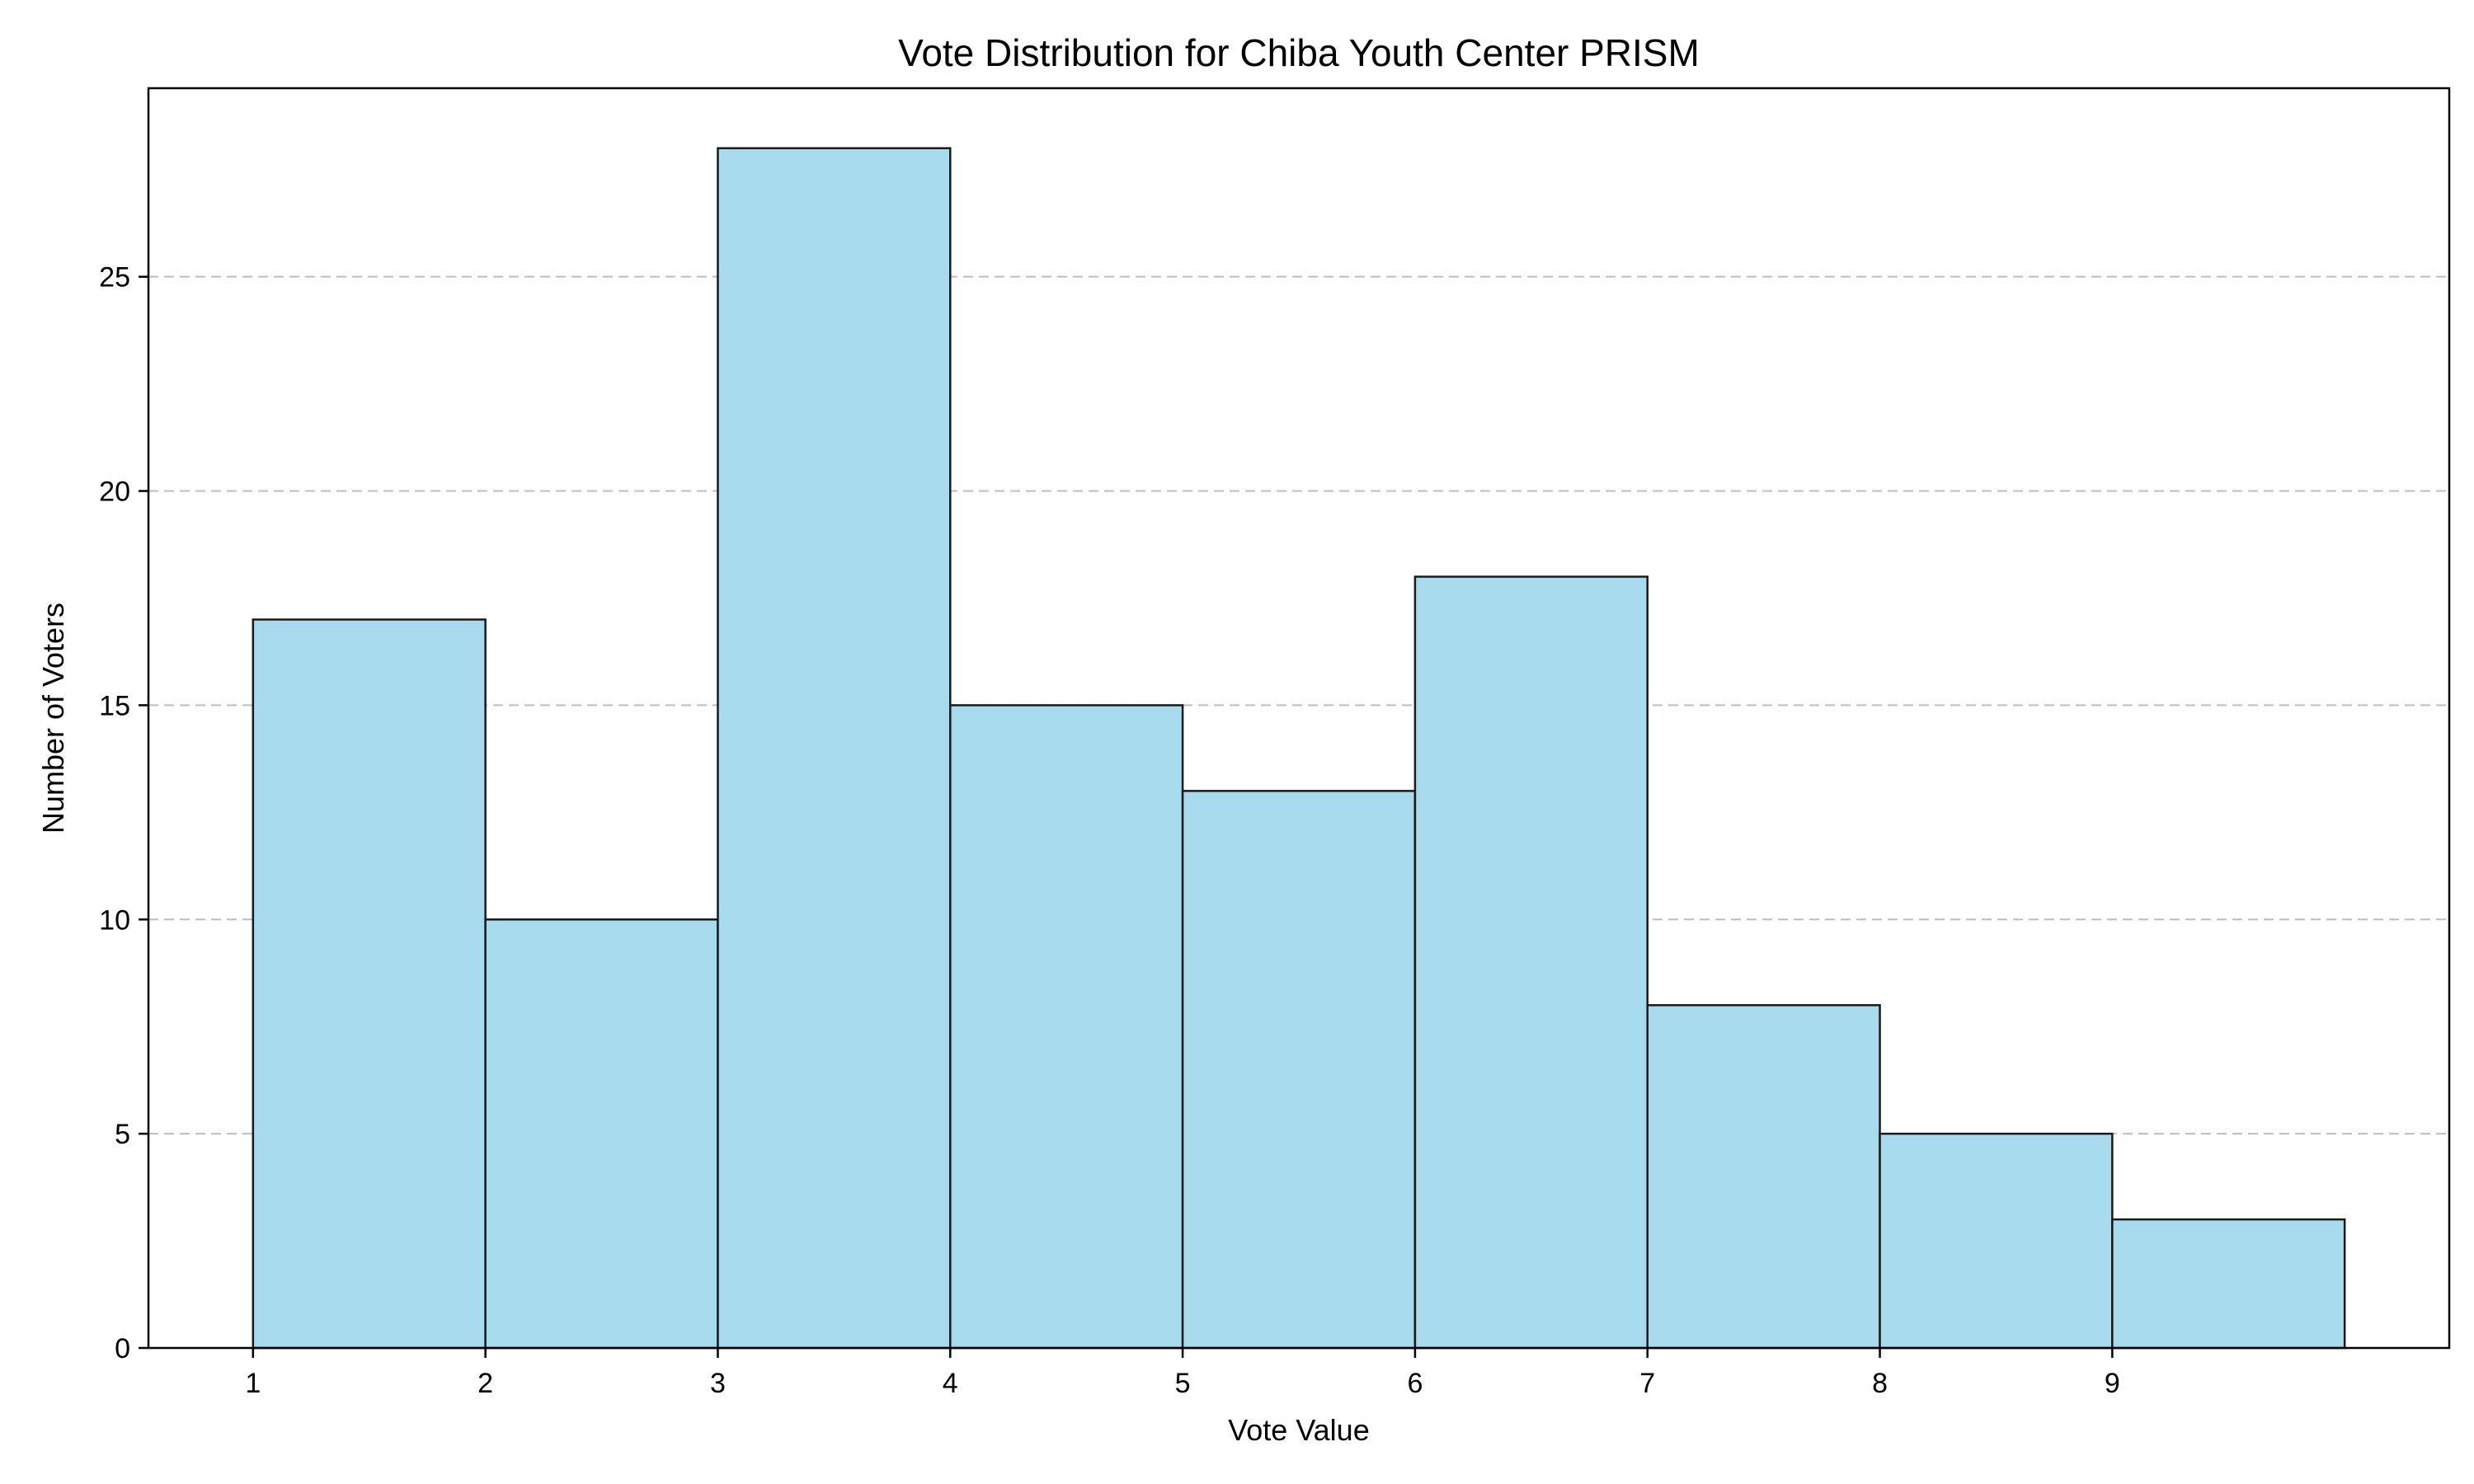  I want to click on x-tick-label-9: 9, so click(2112, 1383).